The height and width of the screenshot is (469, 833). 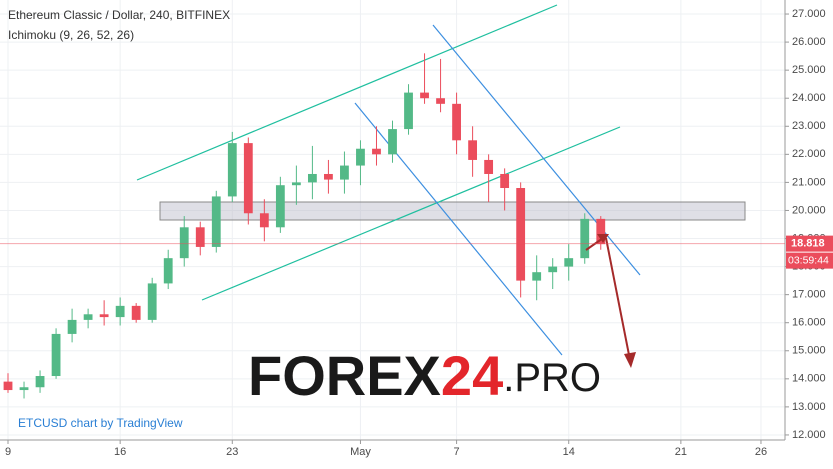 What do you see at coordinates (681, 452) in the screenshot?
I see `x-tick-label: 21` at bounding box center [681, 452].